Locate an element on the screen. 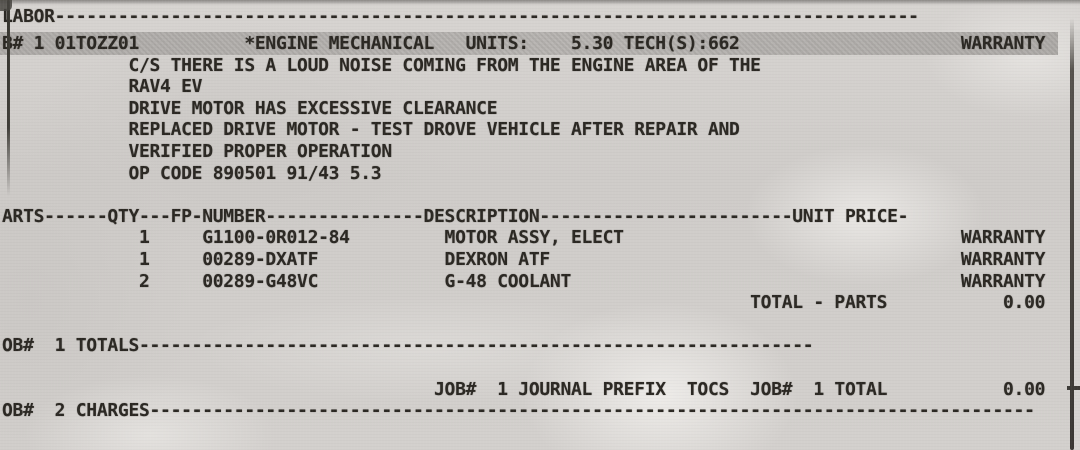 The height and width of the screenshot is (450, 1080). photo-corner-artifact is located at coordinates (6, 5).